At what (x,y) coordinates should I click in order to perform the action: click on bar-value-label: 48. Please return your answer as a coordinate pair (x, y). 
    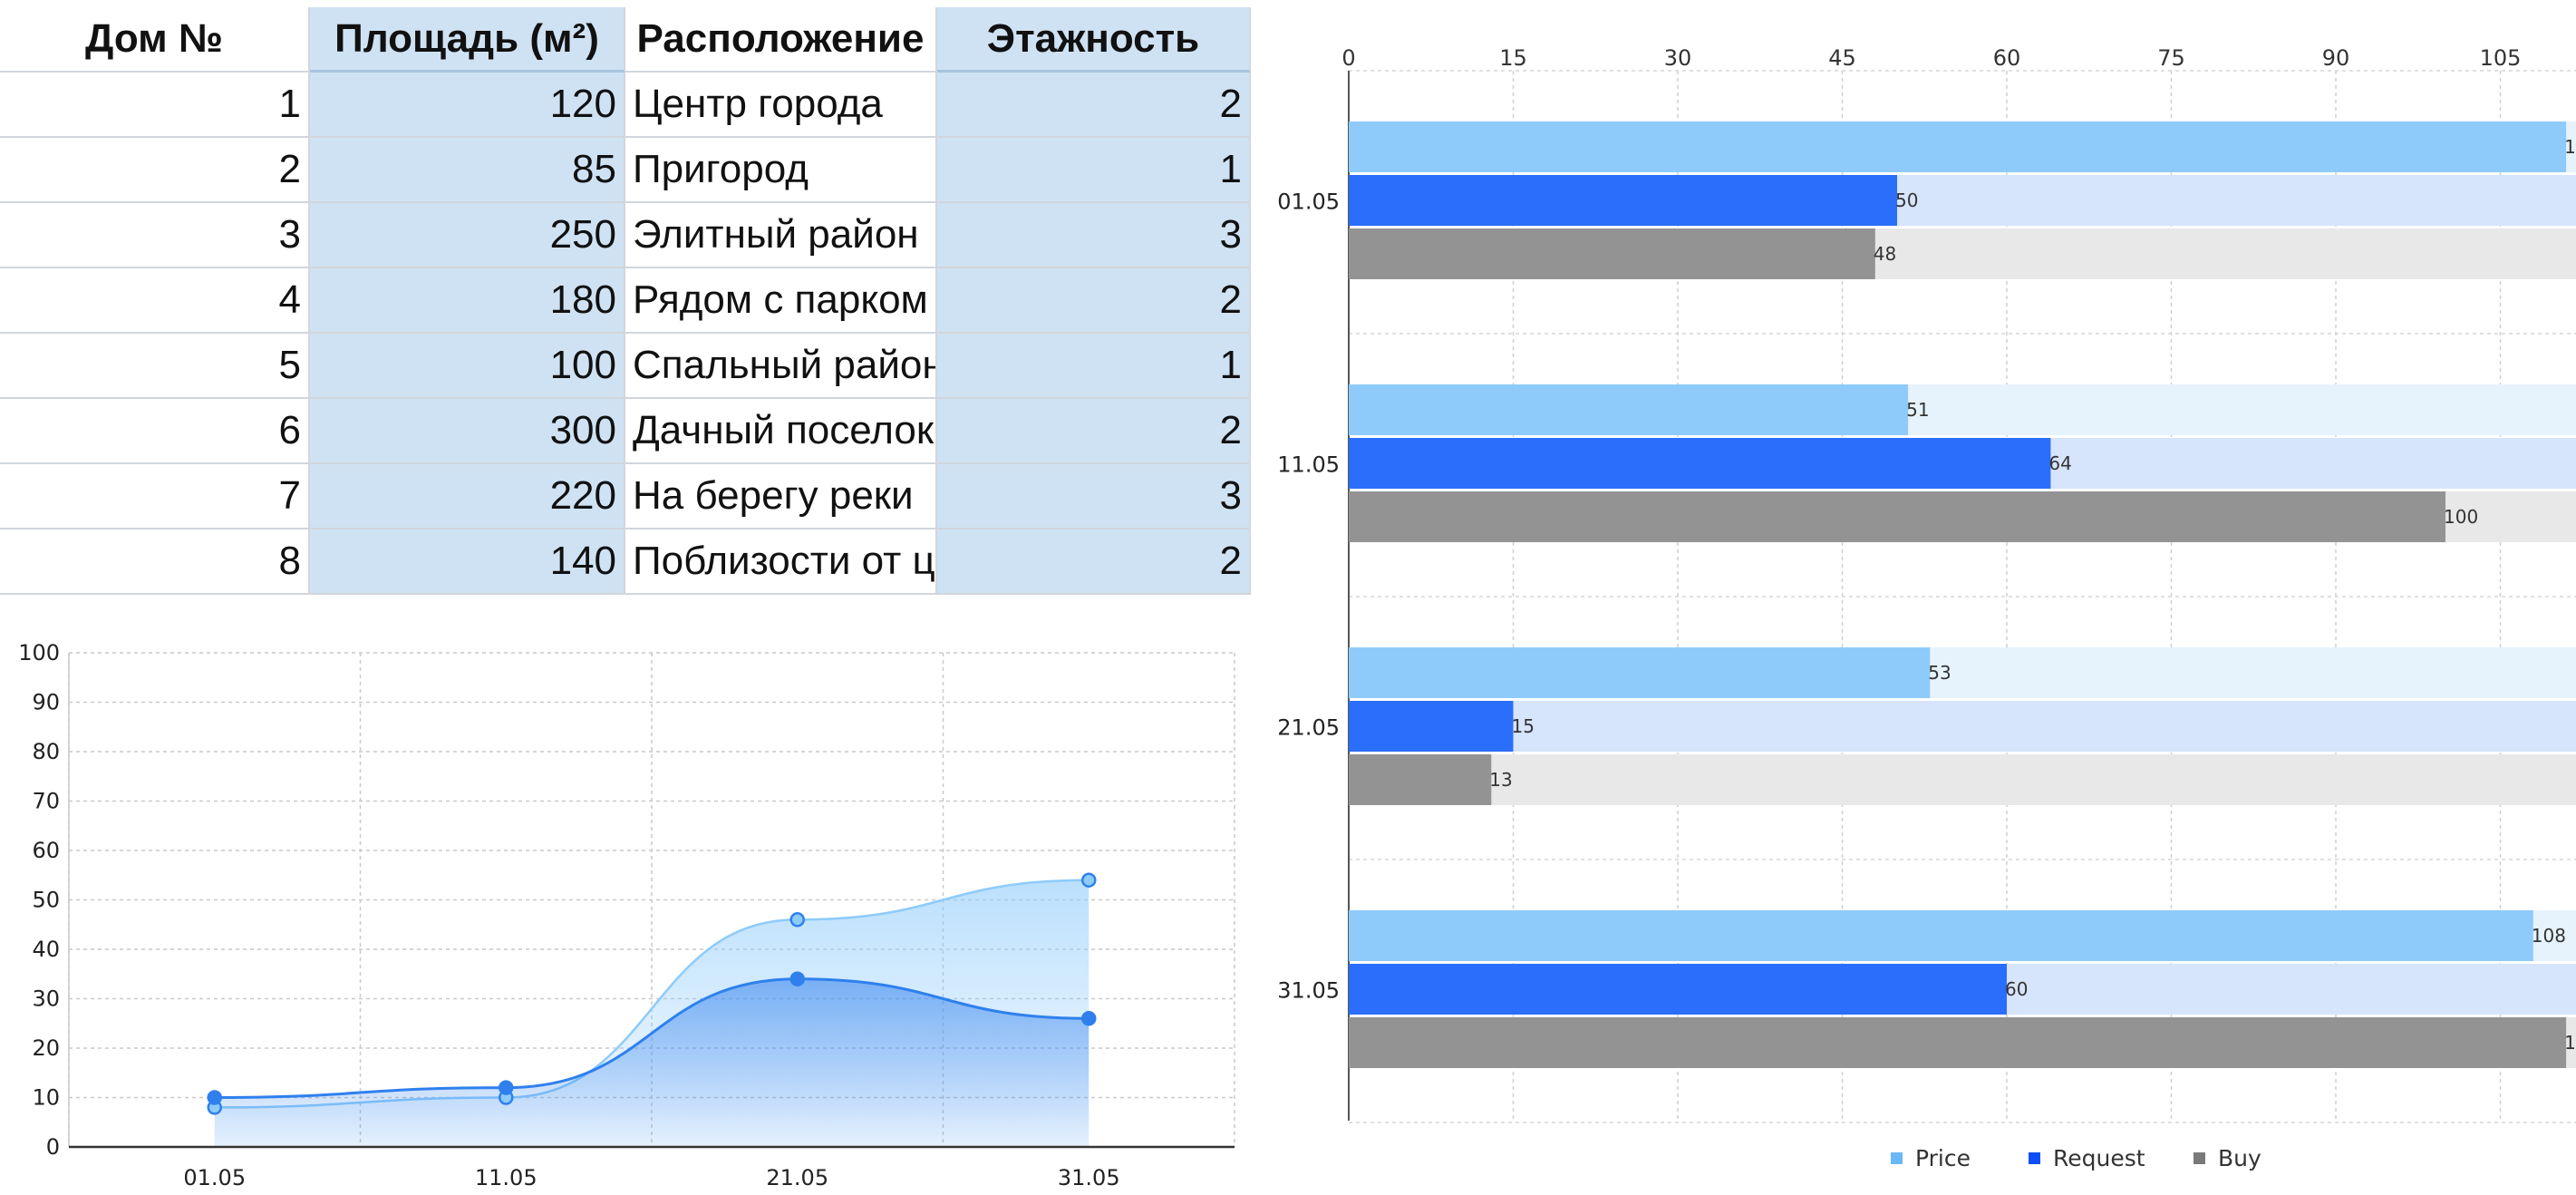
    Looking at the image, I should click on (1885, 254).